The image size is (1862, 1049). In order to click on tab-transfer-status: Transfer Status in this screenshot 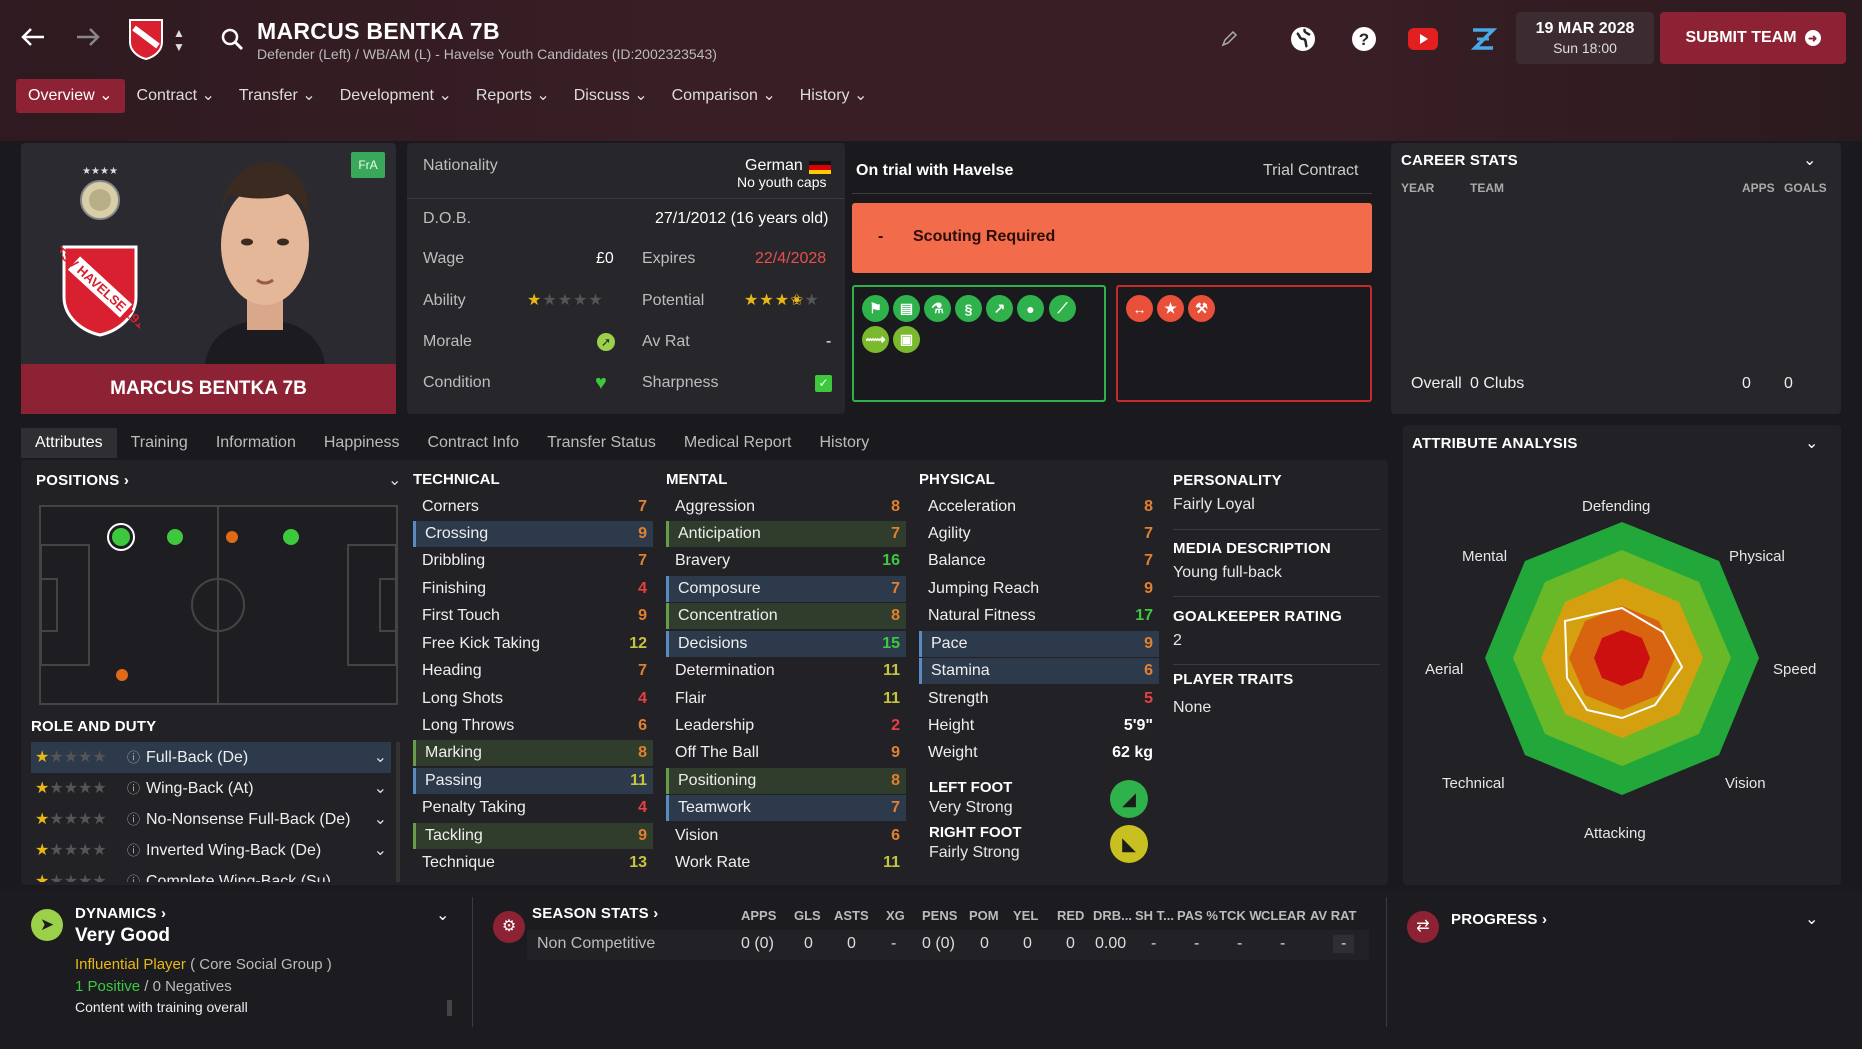, I will do `click(601, 442)`.